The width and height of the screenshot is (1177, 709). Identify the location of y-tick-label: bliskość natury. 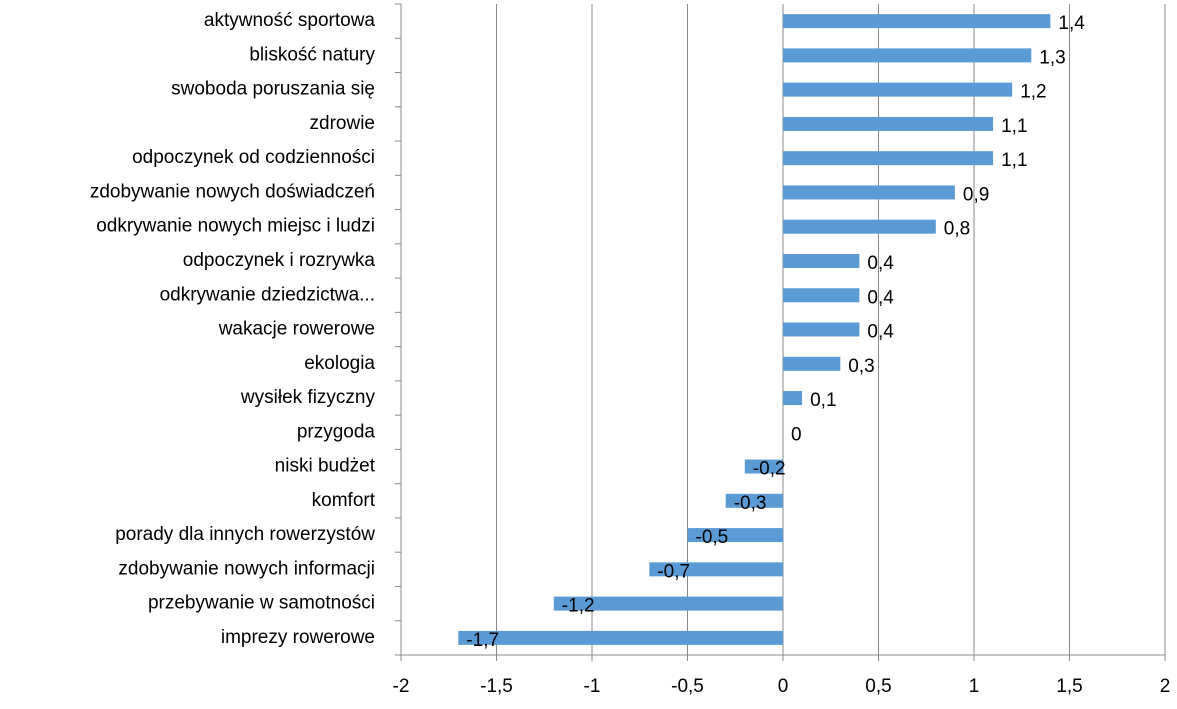
(312, 54).